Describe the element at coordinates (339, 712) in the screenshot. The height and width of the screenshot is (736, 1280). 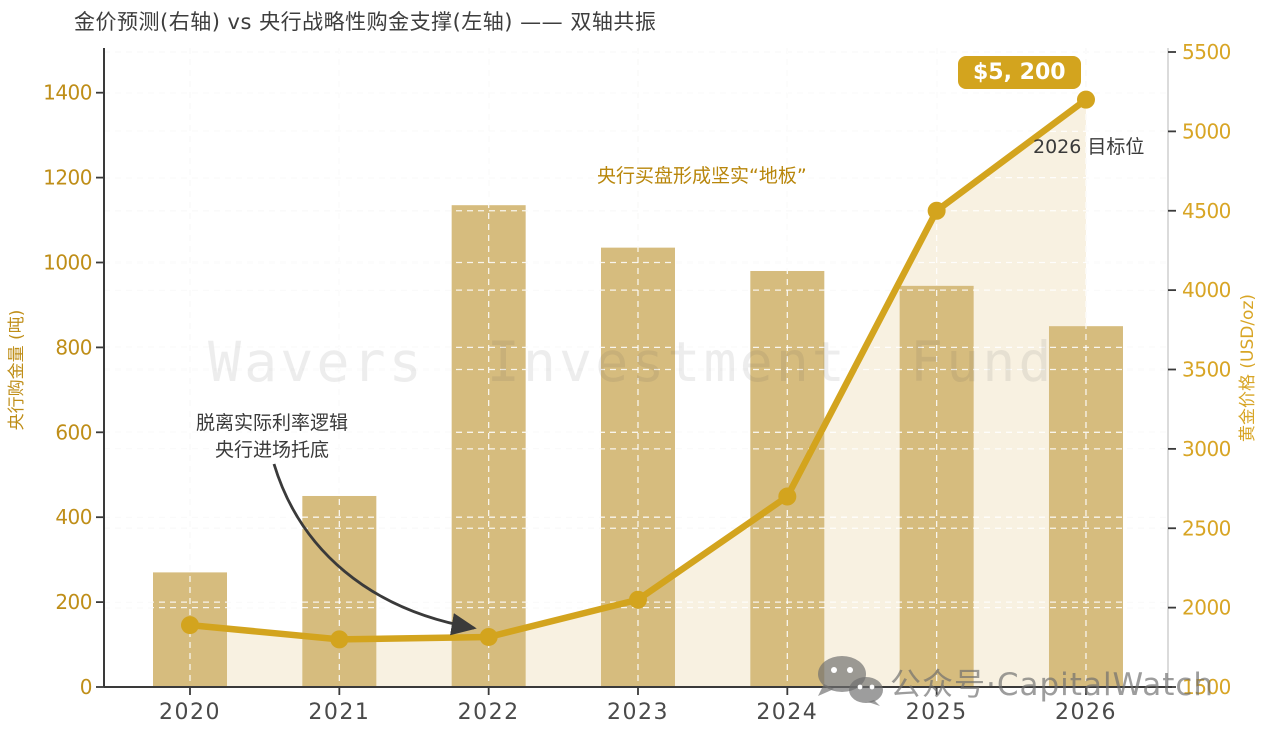
I see `x-tick-label: 2021` at that location.